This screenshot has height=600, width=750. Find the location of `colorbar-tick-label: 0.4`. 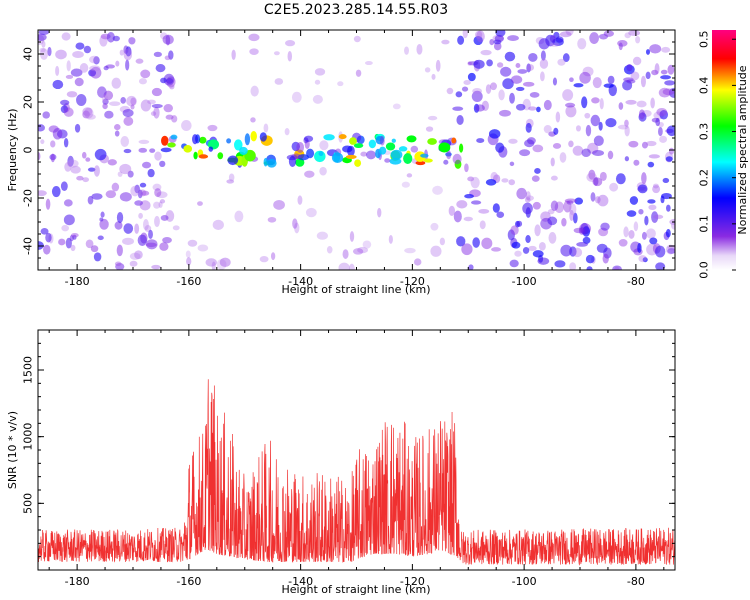

colorbar-tick-label: 0.4 is located at coordinates (704, 86).